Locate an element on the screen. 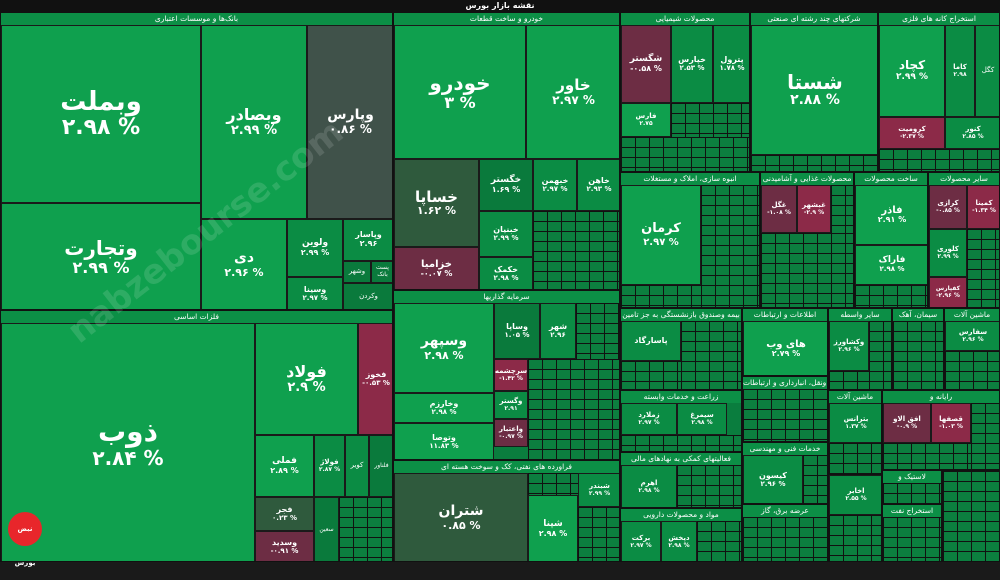 The image size is (1000, 580). tile-shpna: شپنا ۲.۹۸ % is located at coordinates (553, 528).